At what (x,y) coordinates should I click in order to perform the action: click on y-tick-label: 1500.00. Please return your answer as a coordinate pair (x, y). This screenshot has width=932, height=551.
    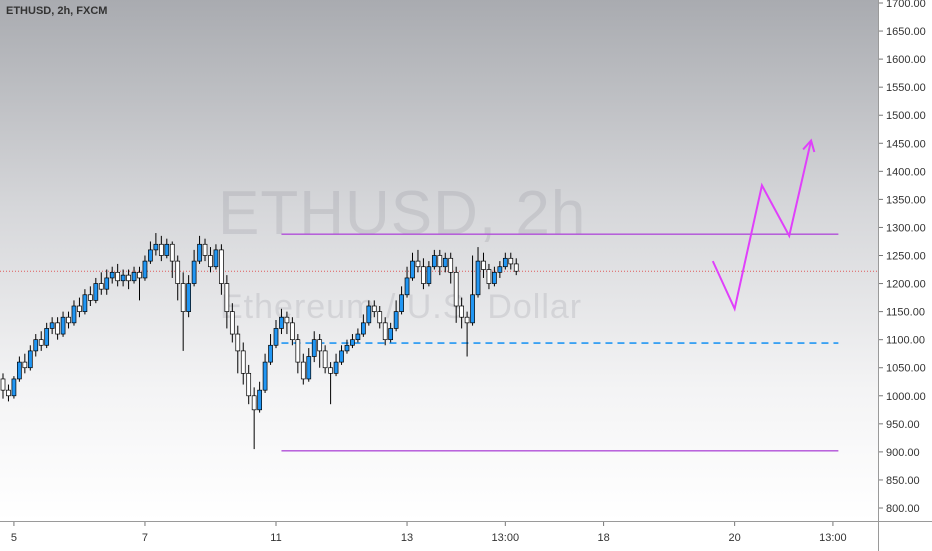
    Looking at the image, I should click on (906, 116).